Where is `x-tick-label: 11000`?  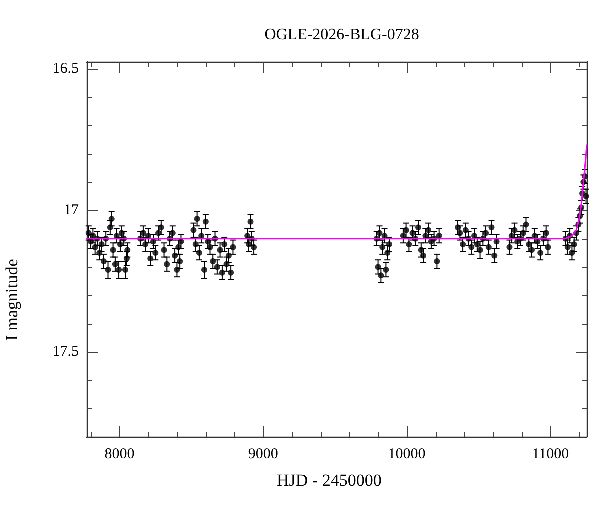 x-tick-label: 11000 is located at coordinates (551, 454).